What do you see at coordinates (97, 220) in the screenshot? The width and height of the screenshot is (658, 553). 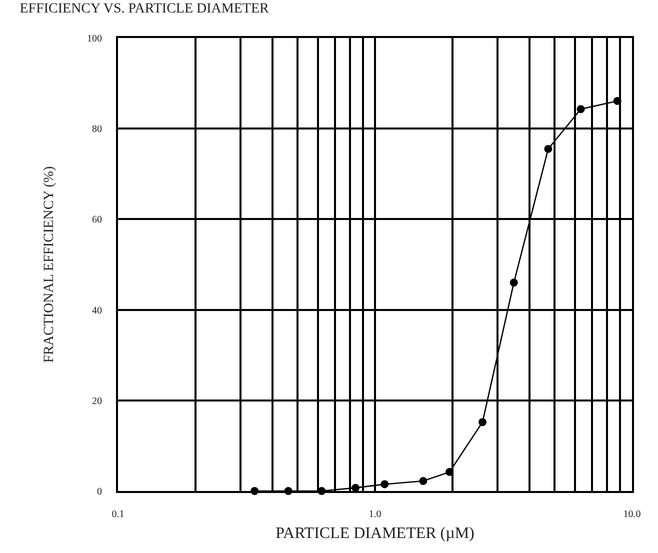 I see `y-tick-label: 60` at bounding box center [97, 220].